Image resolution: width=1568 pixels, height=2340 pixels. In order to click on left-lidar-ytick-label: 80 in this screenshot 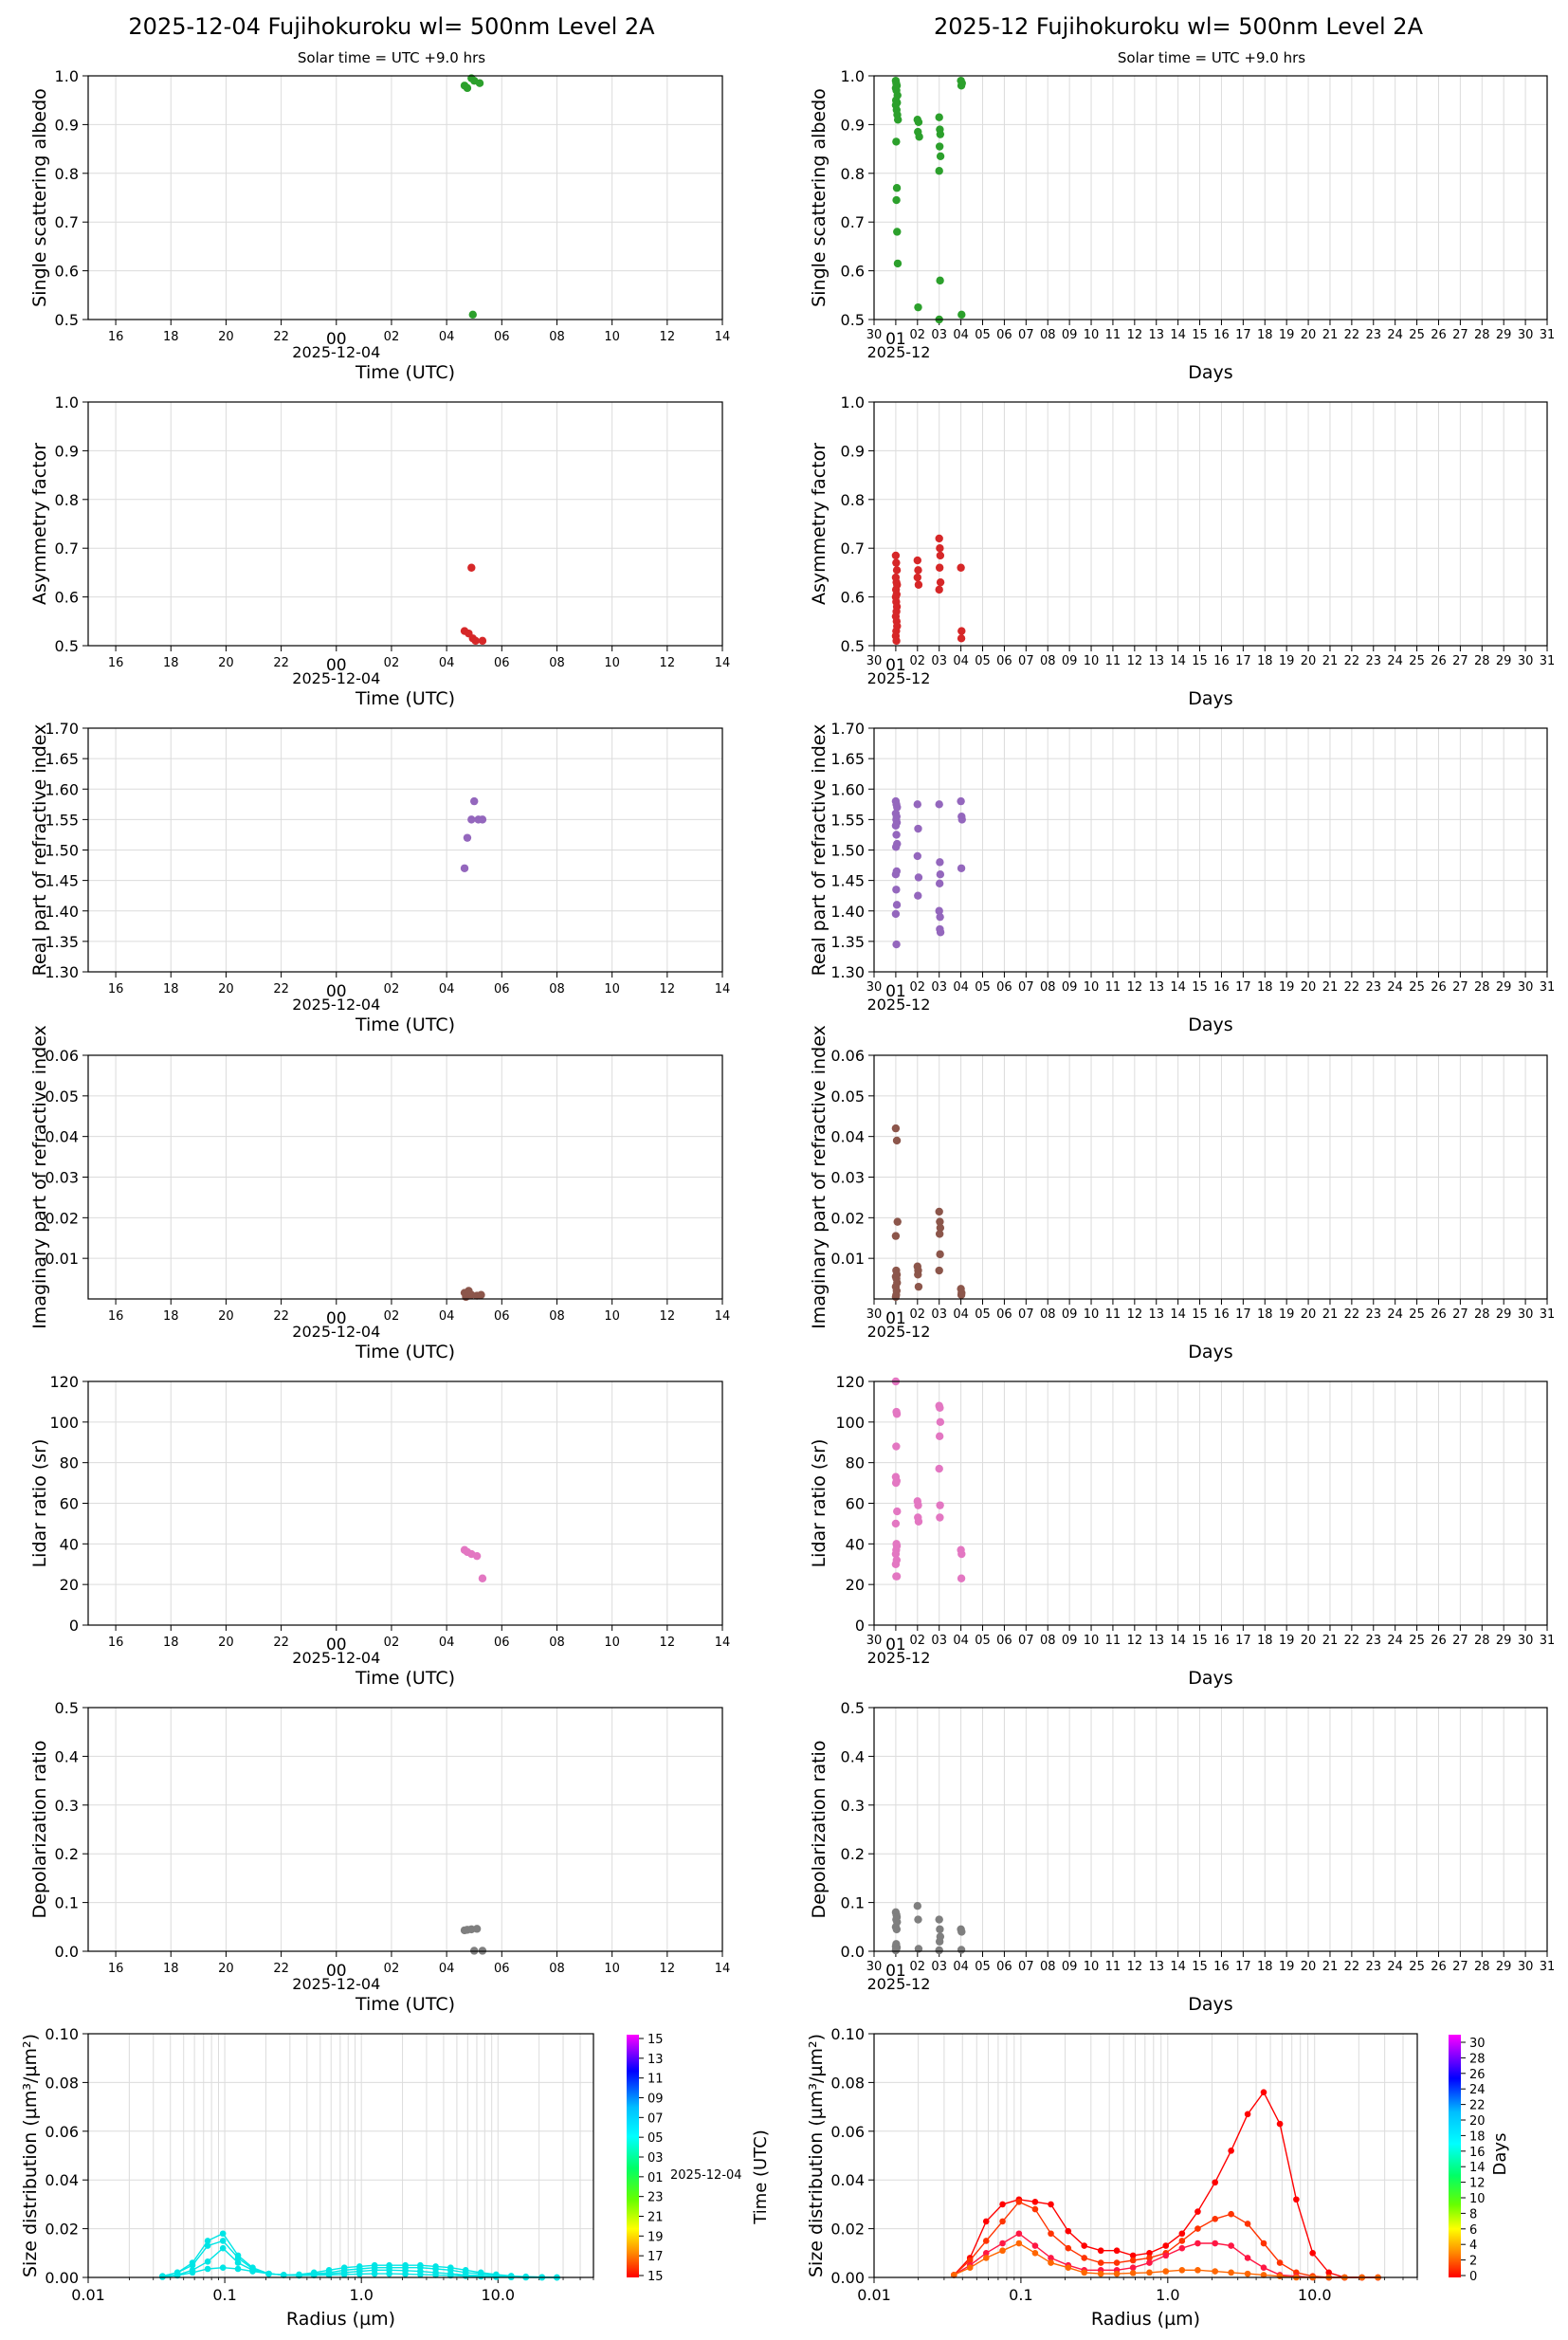, I will do `click(69, 1463)`.